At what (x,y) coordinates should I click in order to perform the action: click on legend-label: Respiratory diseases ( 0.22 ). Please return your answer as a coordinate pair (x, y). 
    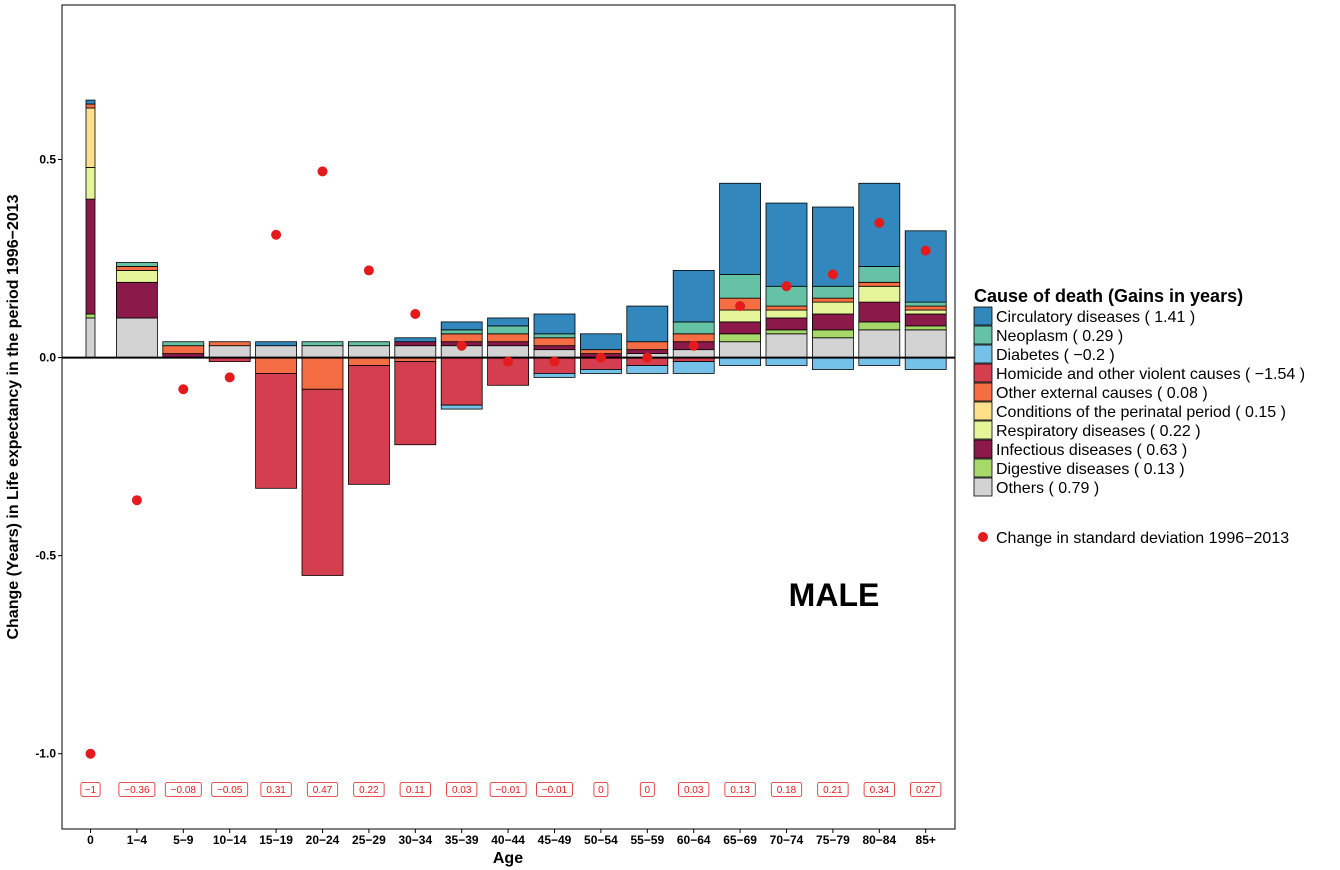
    Looking at the image, I should click on (1098, 431).